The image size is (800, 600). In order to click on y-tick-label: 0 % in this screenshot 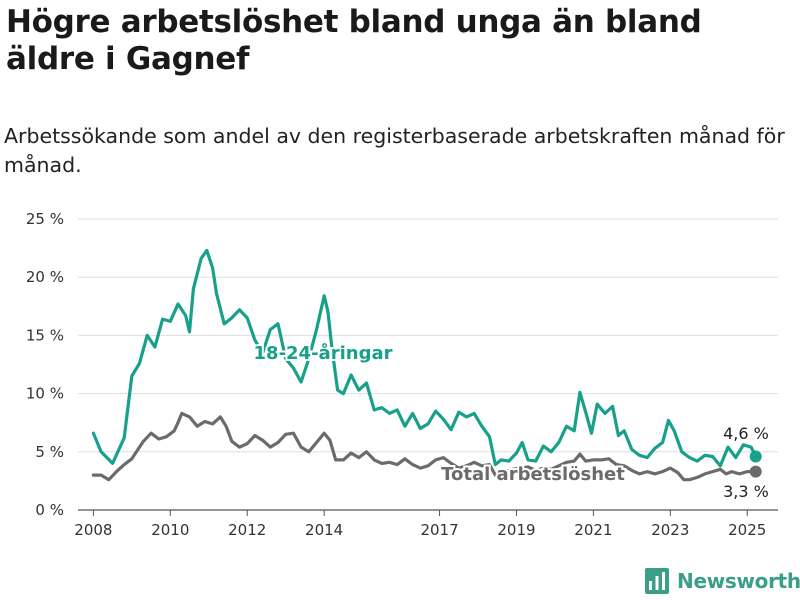, I will do `click(49, 510)`.